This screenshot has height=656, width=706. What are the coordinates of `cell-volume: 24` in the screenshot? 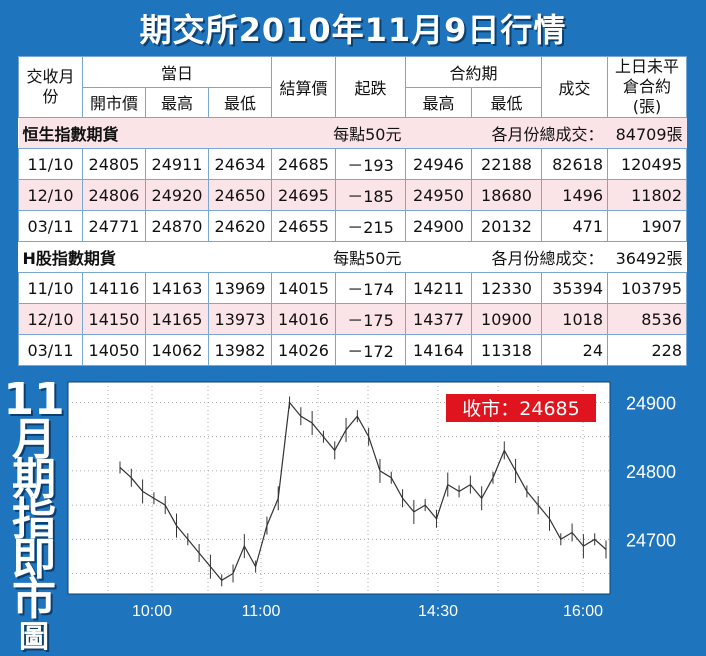 It's located at (575, 350).